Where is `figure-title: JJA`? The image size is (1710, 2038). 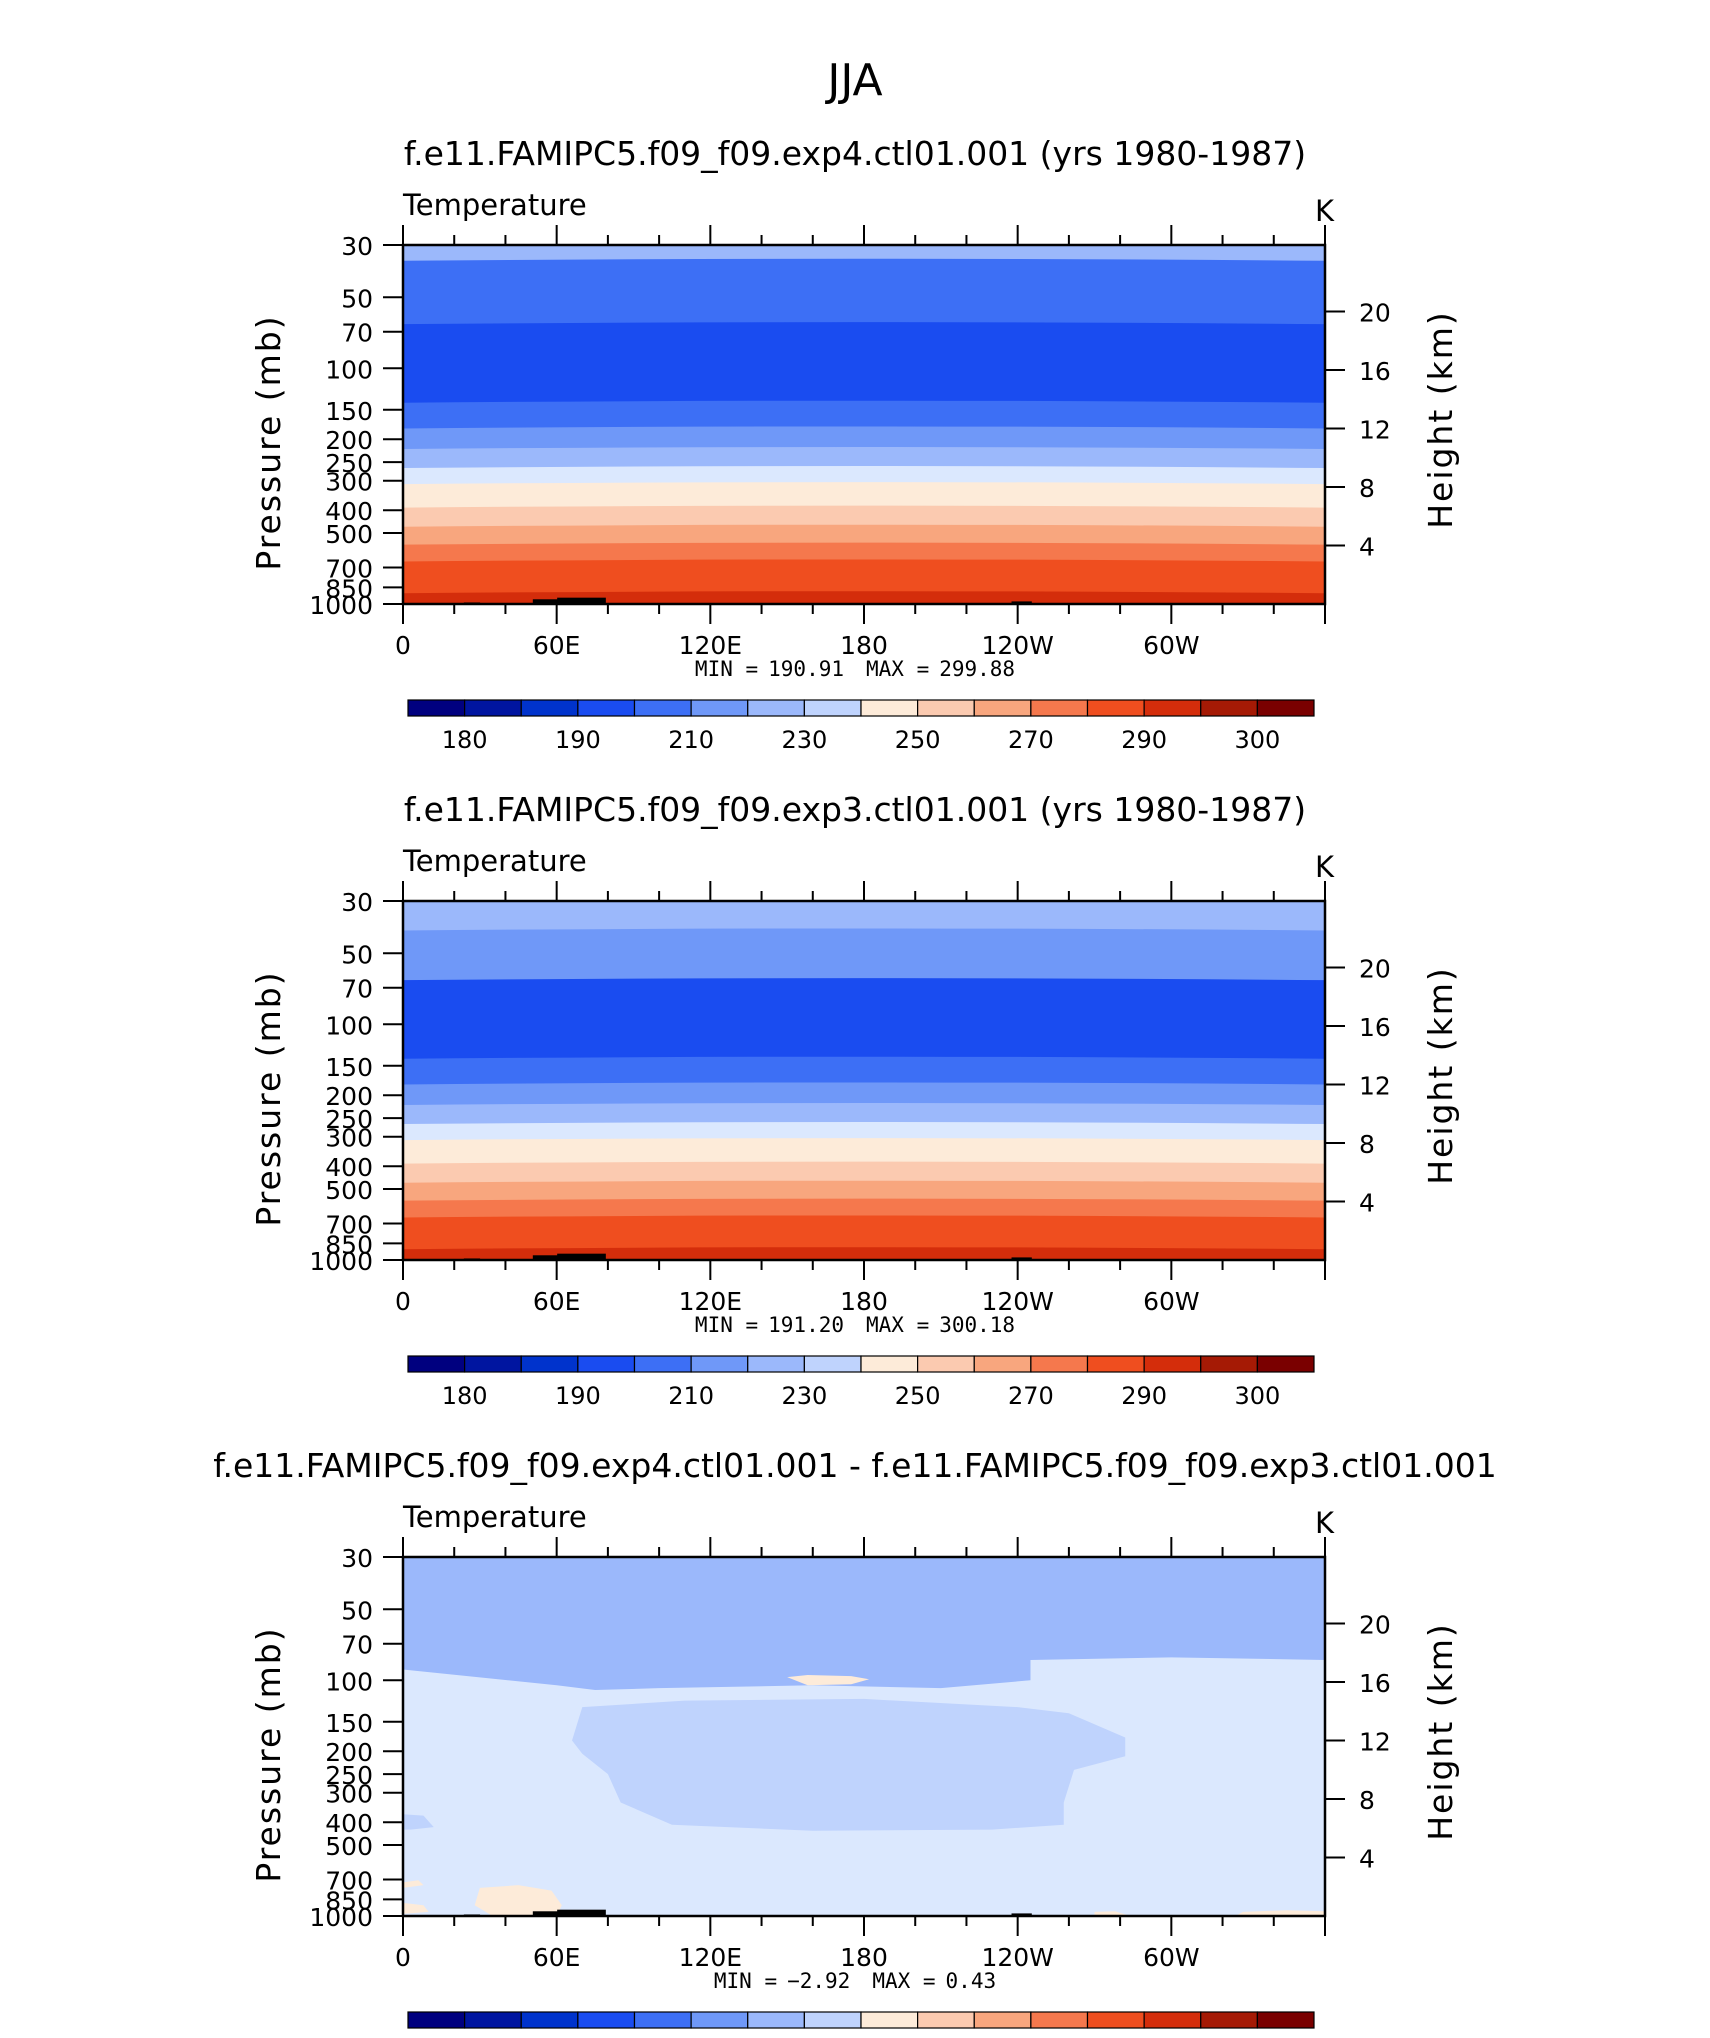 figure-title: JJA is located at coordinates (853, 80).